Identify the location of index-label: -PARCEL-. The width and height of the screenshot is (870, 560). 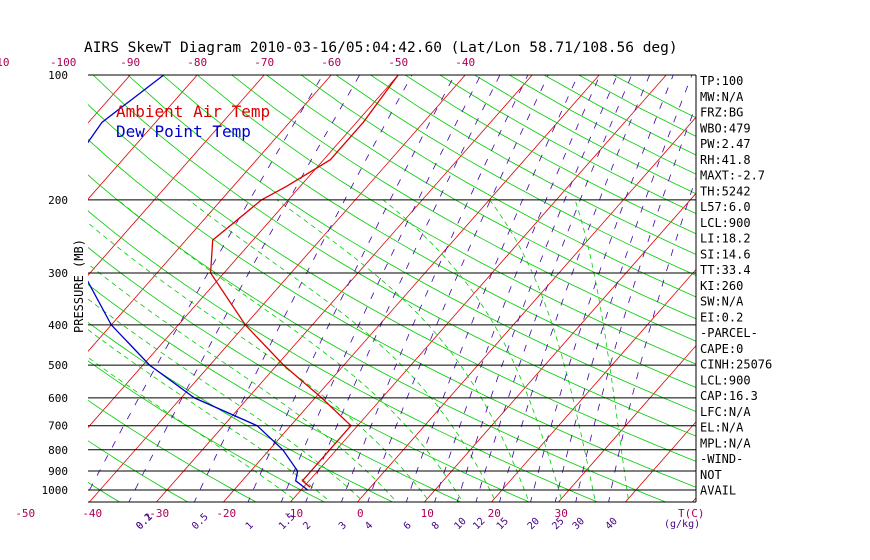
(729, 333).